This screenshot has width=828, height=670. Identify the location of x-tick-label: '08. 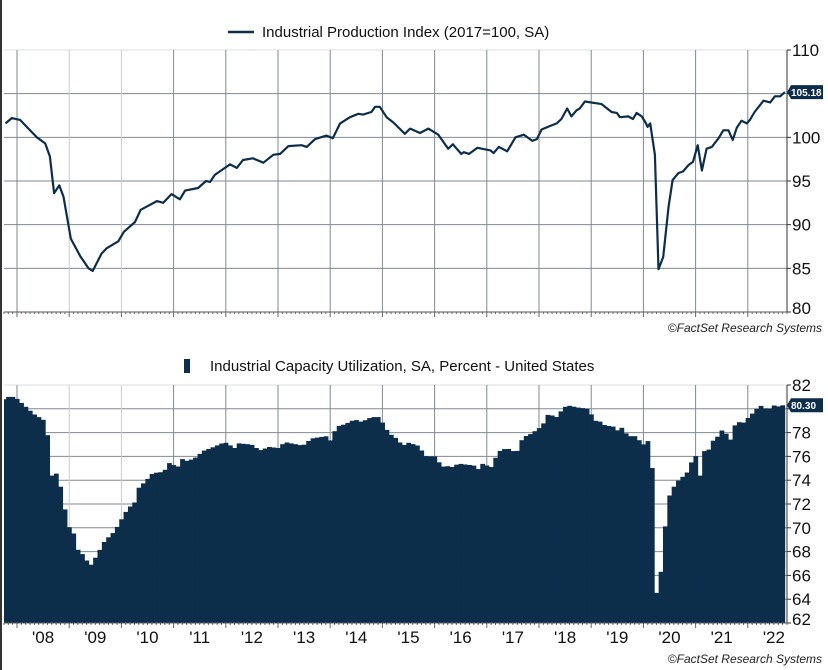
(43, 637).